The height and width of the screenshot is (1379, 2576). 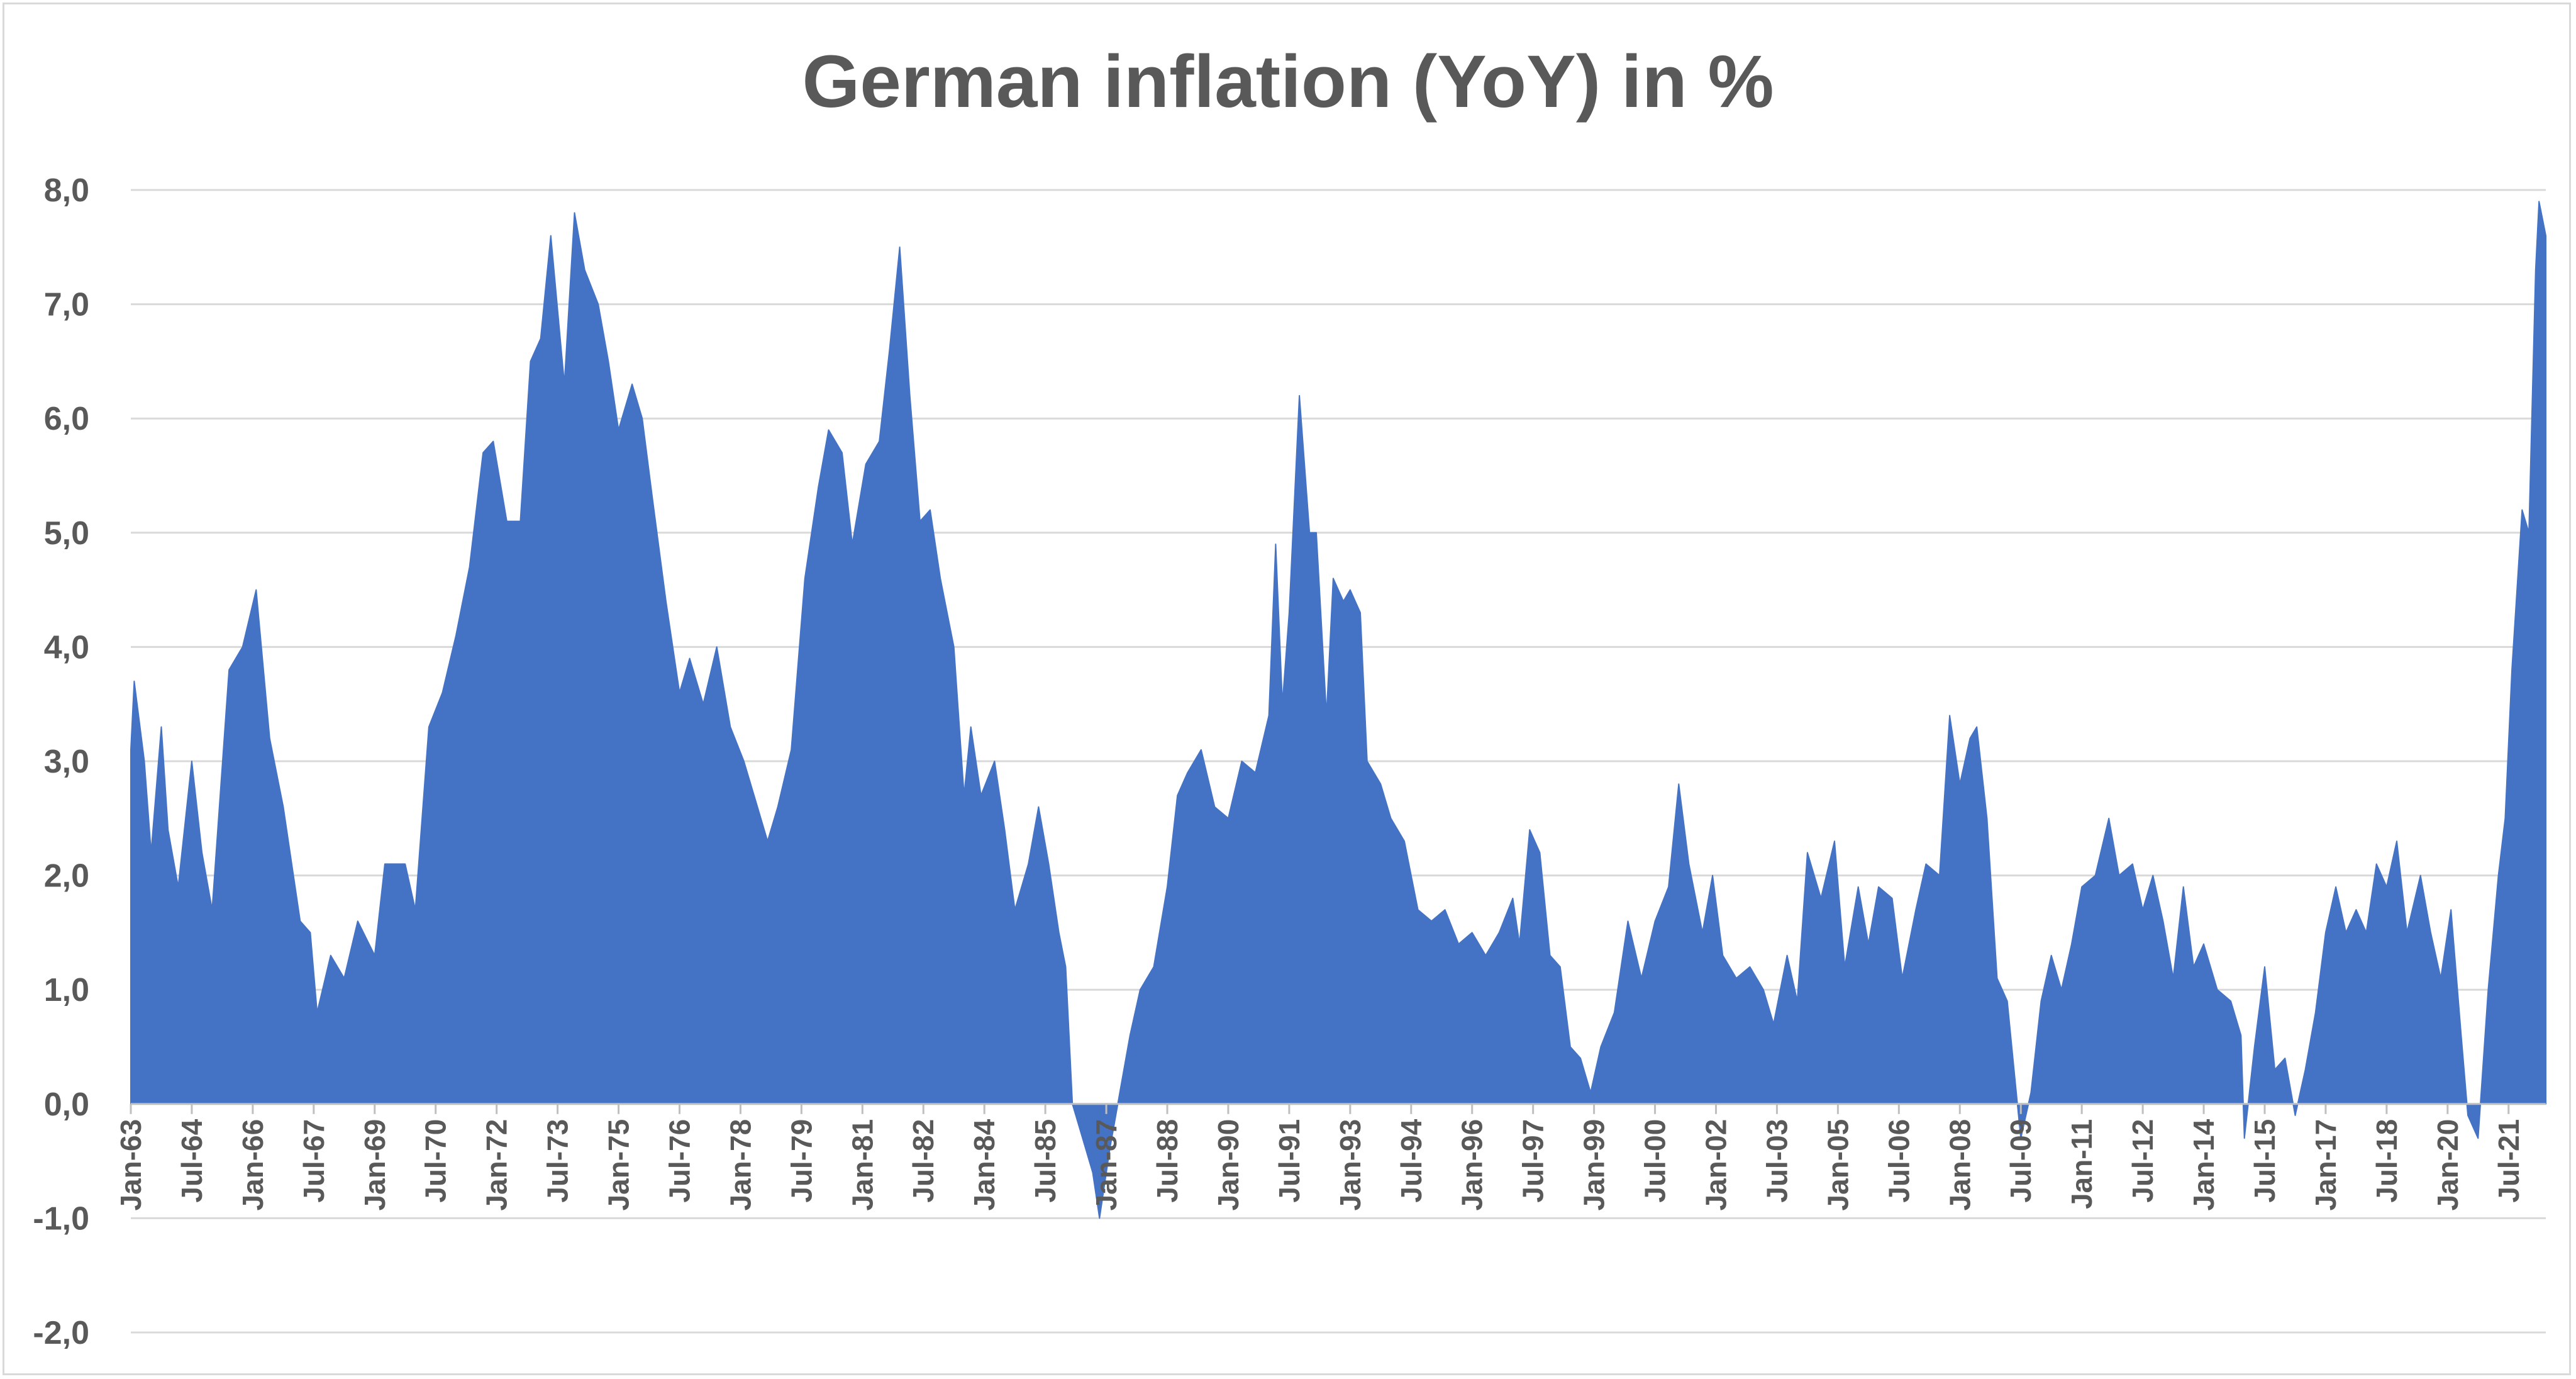 What do you see at coordinates (679, 1161) in the screenshot?
I see `x-tick-label: Jul-76` at bounding box center [679, 1161].